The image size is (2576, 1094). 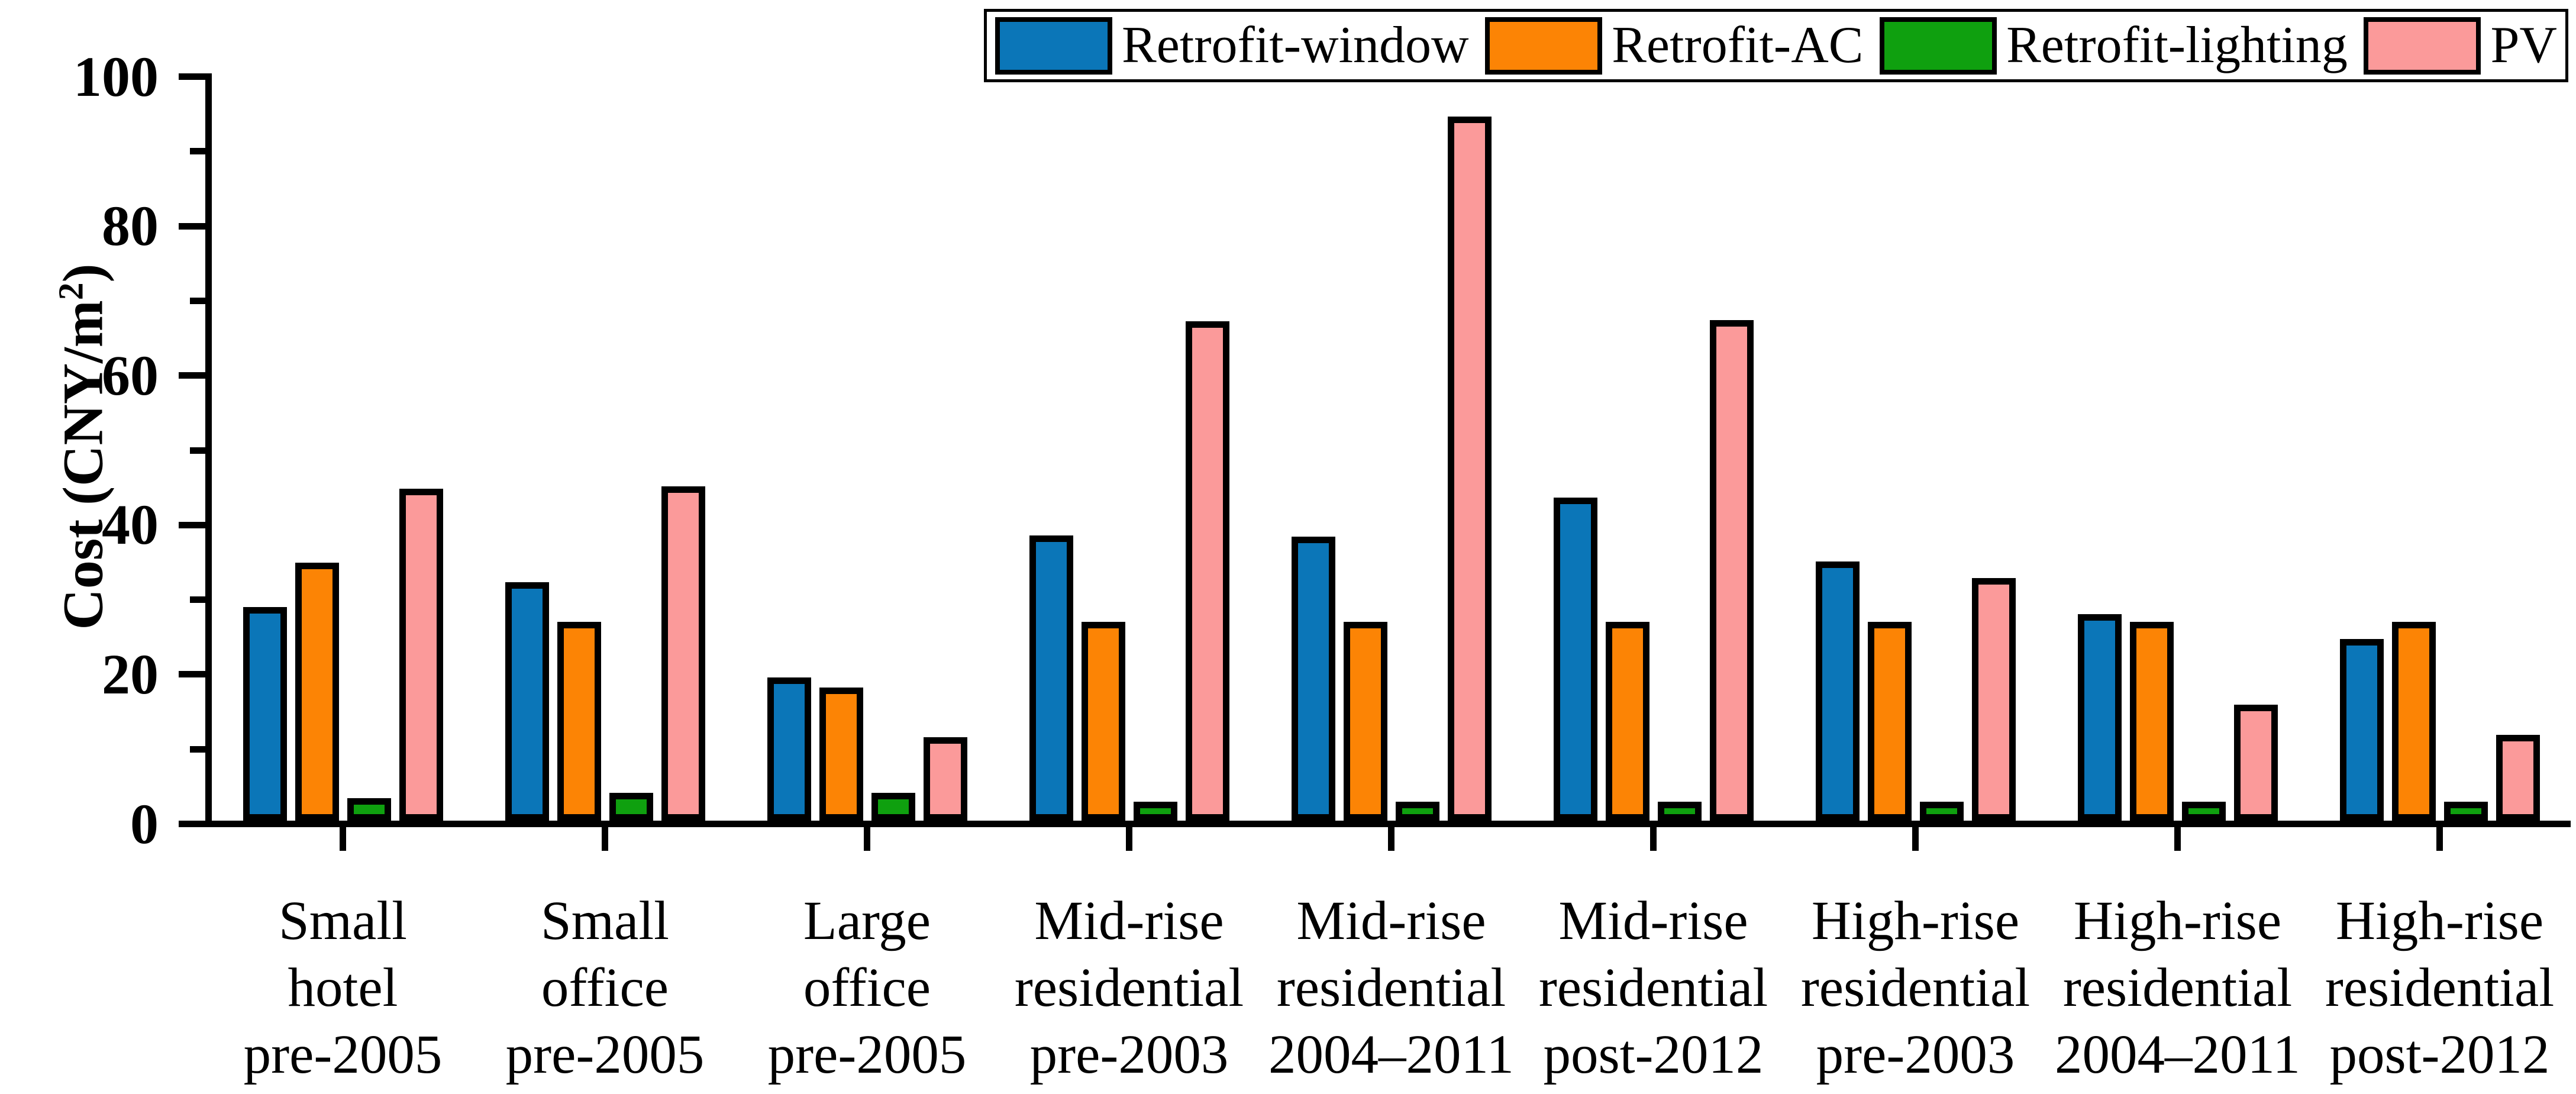 I want to click on legend-swatch-retrofit-ac, so click(x=1544, y=46).